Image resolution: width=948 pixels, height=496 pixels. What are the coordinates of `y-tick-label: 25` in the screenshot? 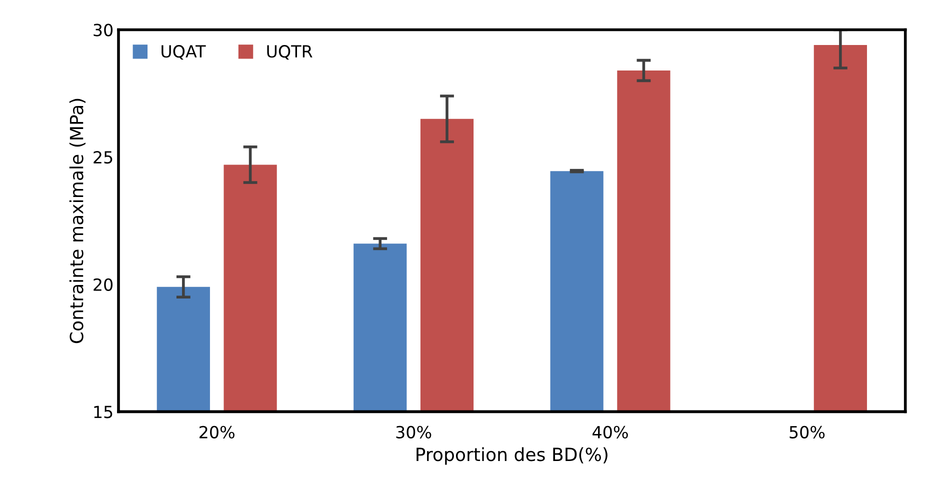 It's located at (103, 157).